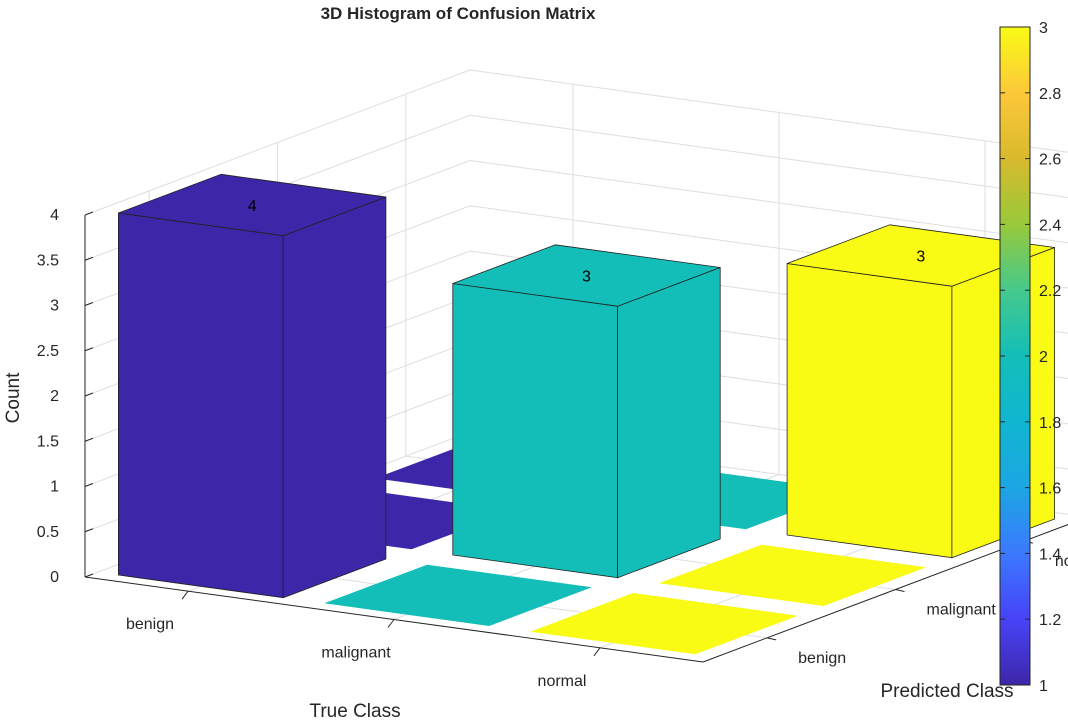 The height and width of the screenshot is (725, 1068). Describe the element at coordinates (150, 624) in the screenshot. I see `x-tick-label: benign` at that location.